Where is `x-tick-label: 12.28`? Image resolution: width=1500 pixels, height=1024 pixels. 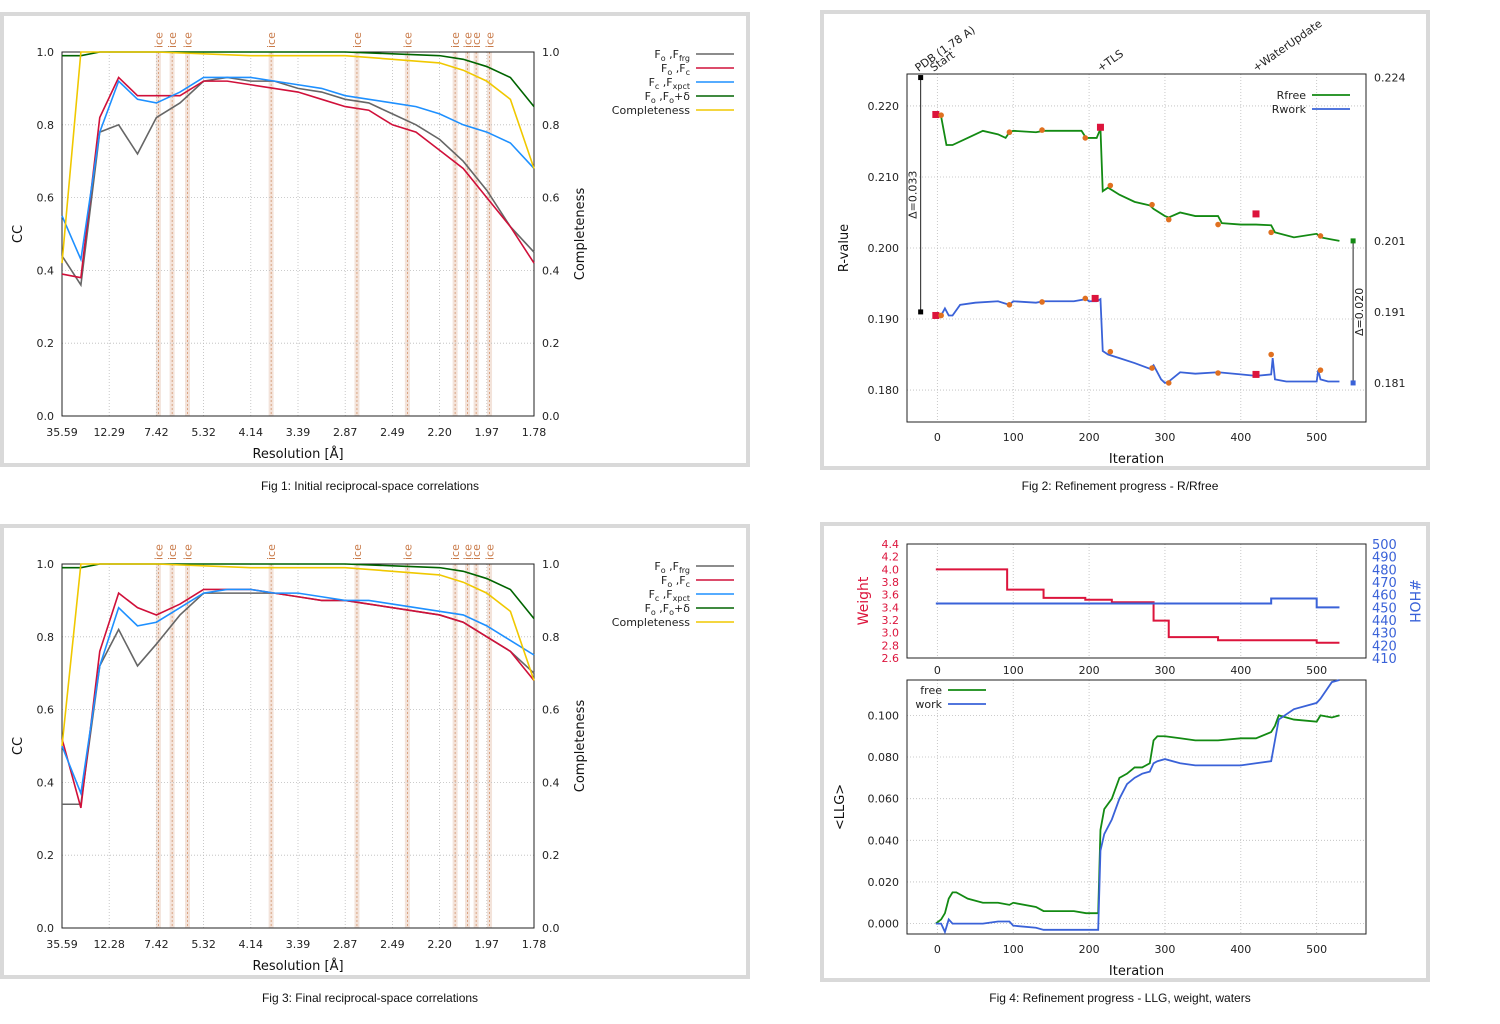
x-tick-label: 12.28 is located at coordinates (109, 944).